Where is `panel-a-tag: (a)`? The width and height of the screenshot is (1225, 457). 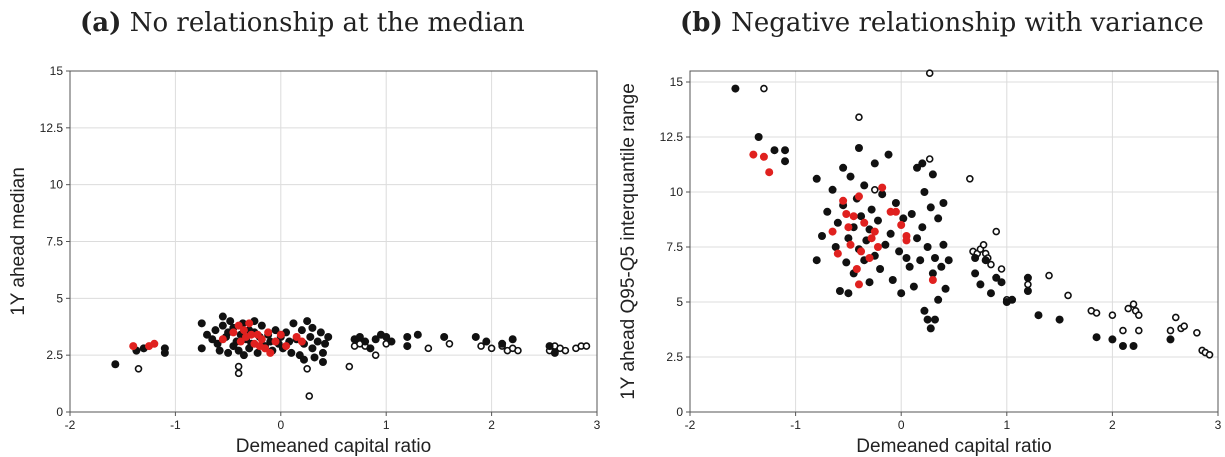 panel-a-tag: (a) is located at coordinates (101, 23).